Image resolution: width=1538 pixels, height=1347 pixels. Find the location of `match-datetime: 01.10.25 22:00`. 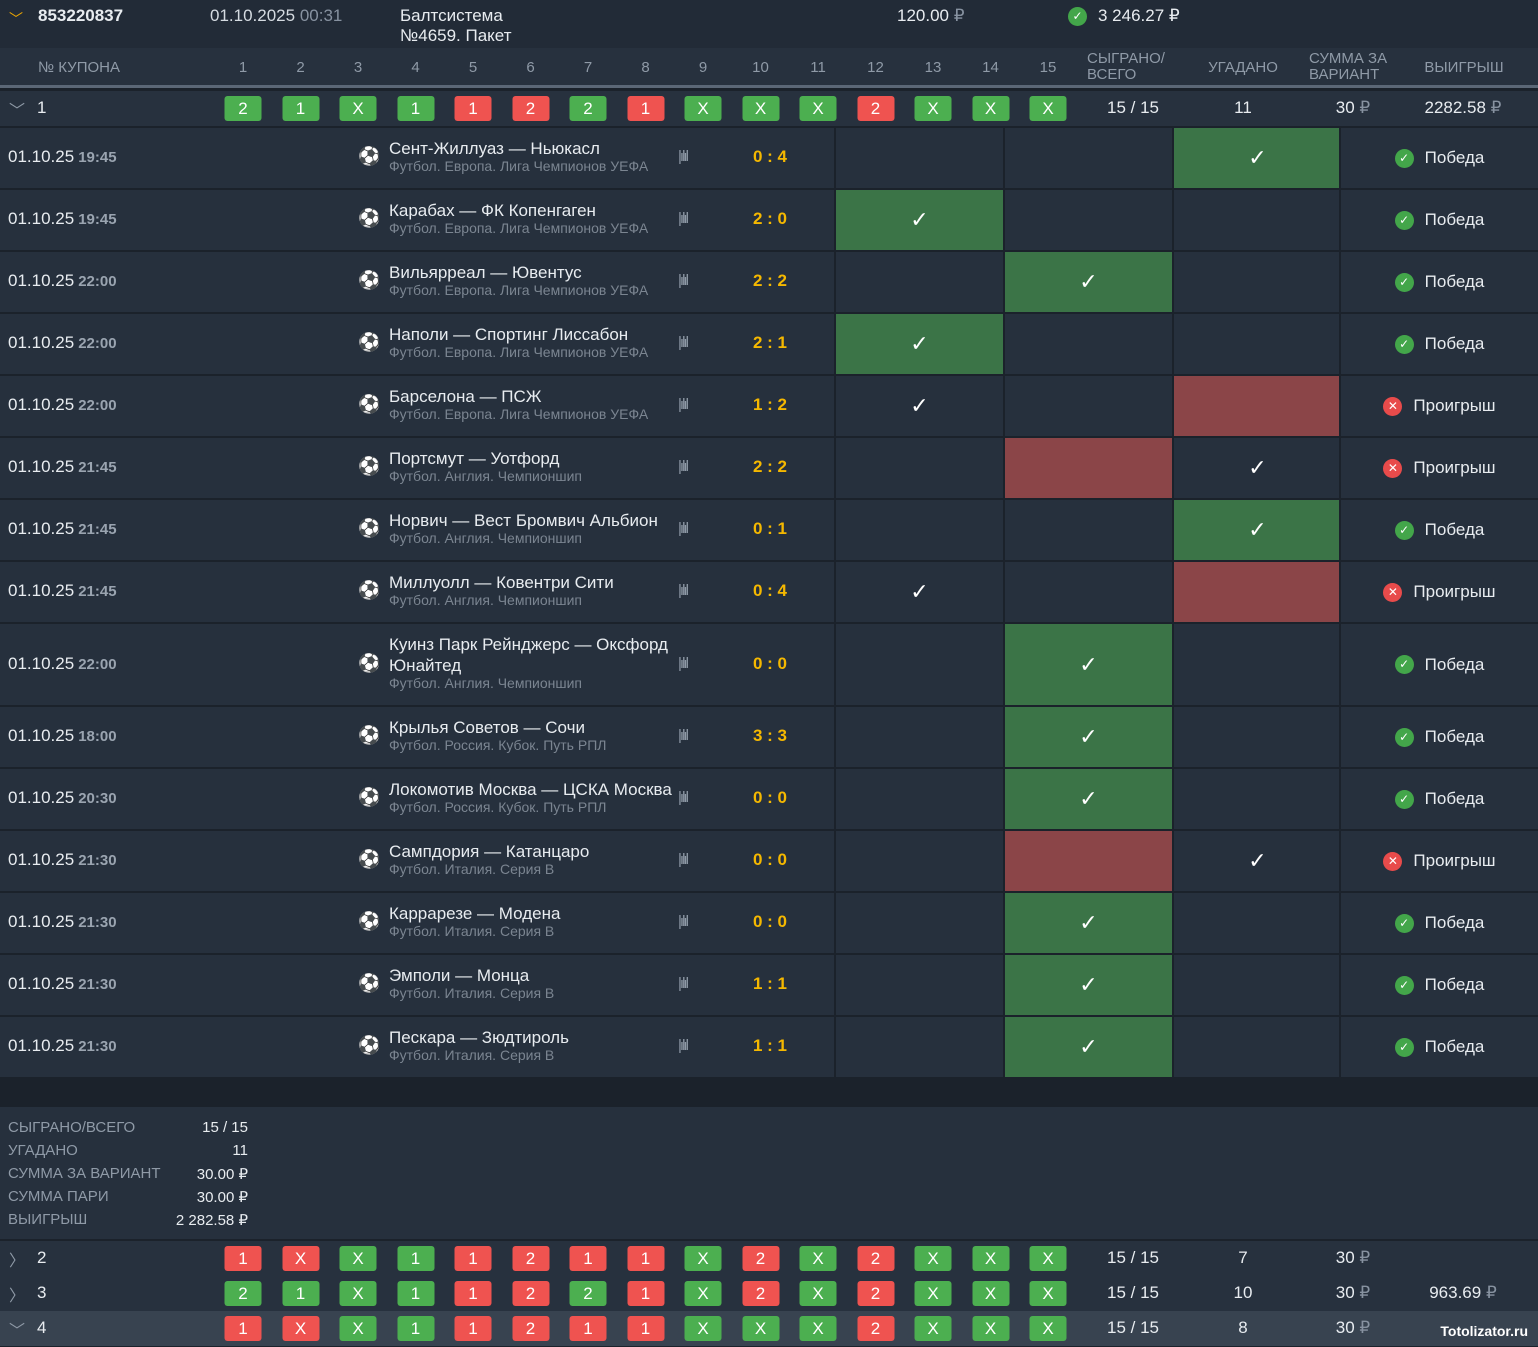

match-datetime: 01.10.25 22:00 is located at coordinates (62, 280).